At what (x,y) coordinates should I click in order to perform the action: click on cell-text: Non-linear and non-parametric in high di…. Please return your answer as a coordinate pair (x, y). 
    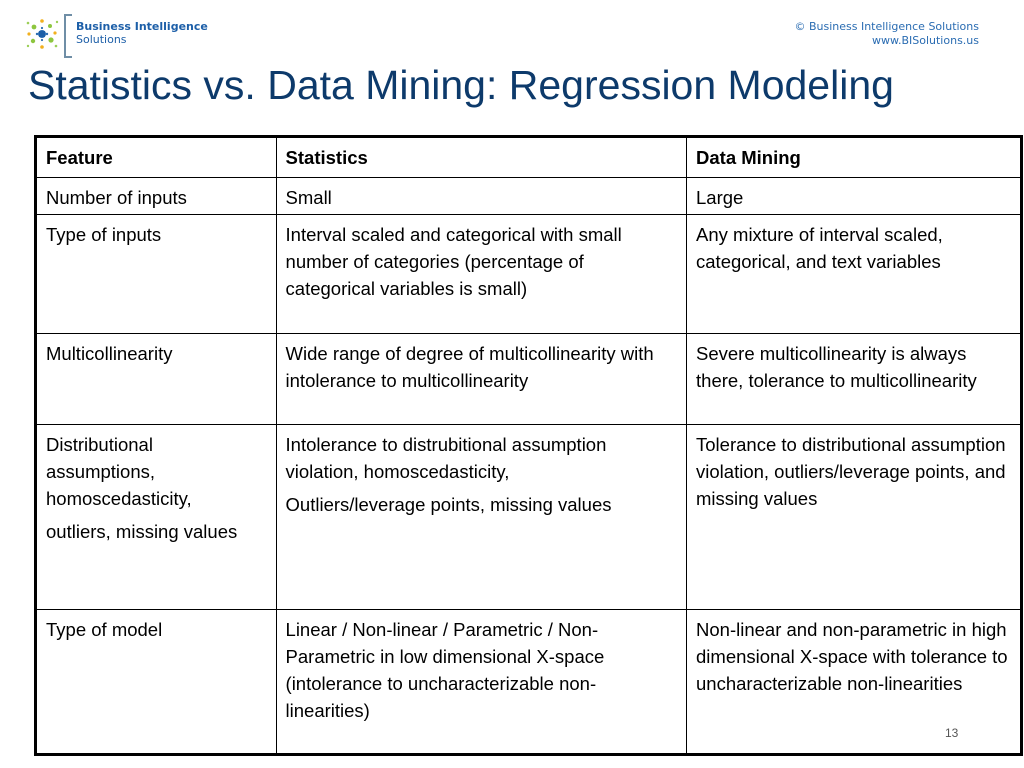
    Looking at the image, I should click on (852, 656).